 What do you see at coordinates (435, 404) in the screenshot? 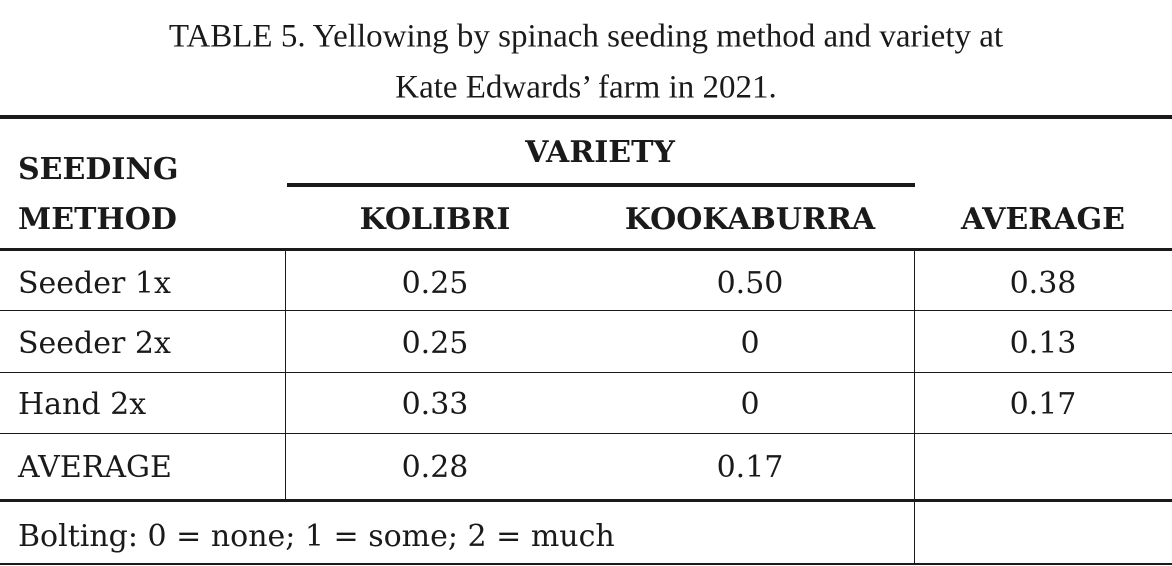
I see `cell: 0.33` at bounding box center [435, 404].